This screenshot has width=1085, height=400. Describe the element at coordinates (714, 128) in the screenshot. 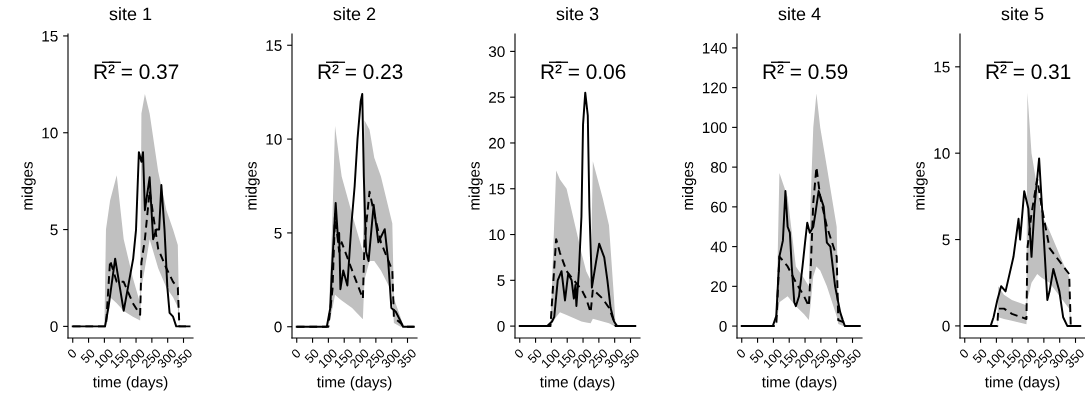

I see `y-tick-label: 100` at that location.